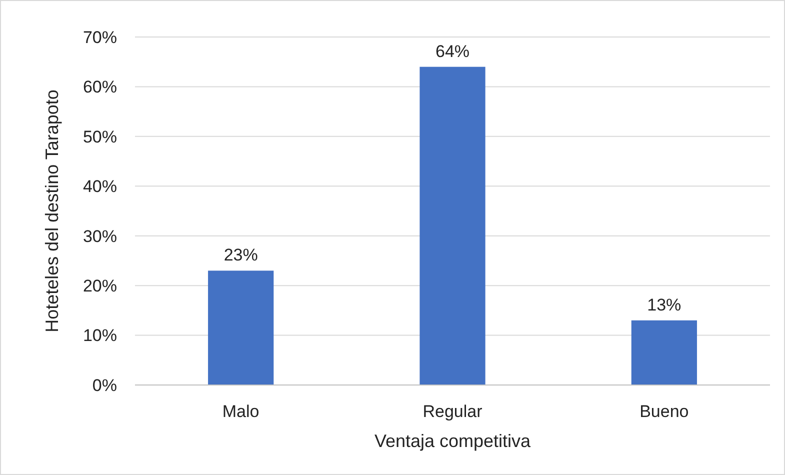 This screenshot has height=475, width=785. I want to click on y-tick-label: 60%, so click(99, 87).